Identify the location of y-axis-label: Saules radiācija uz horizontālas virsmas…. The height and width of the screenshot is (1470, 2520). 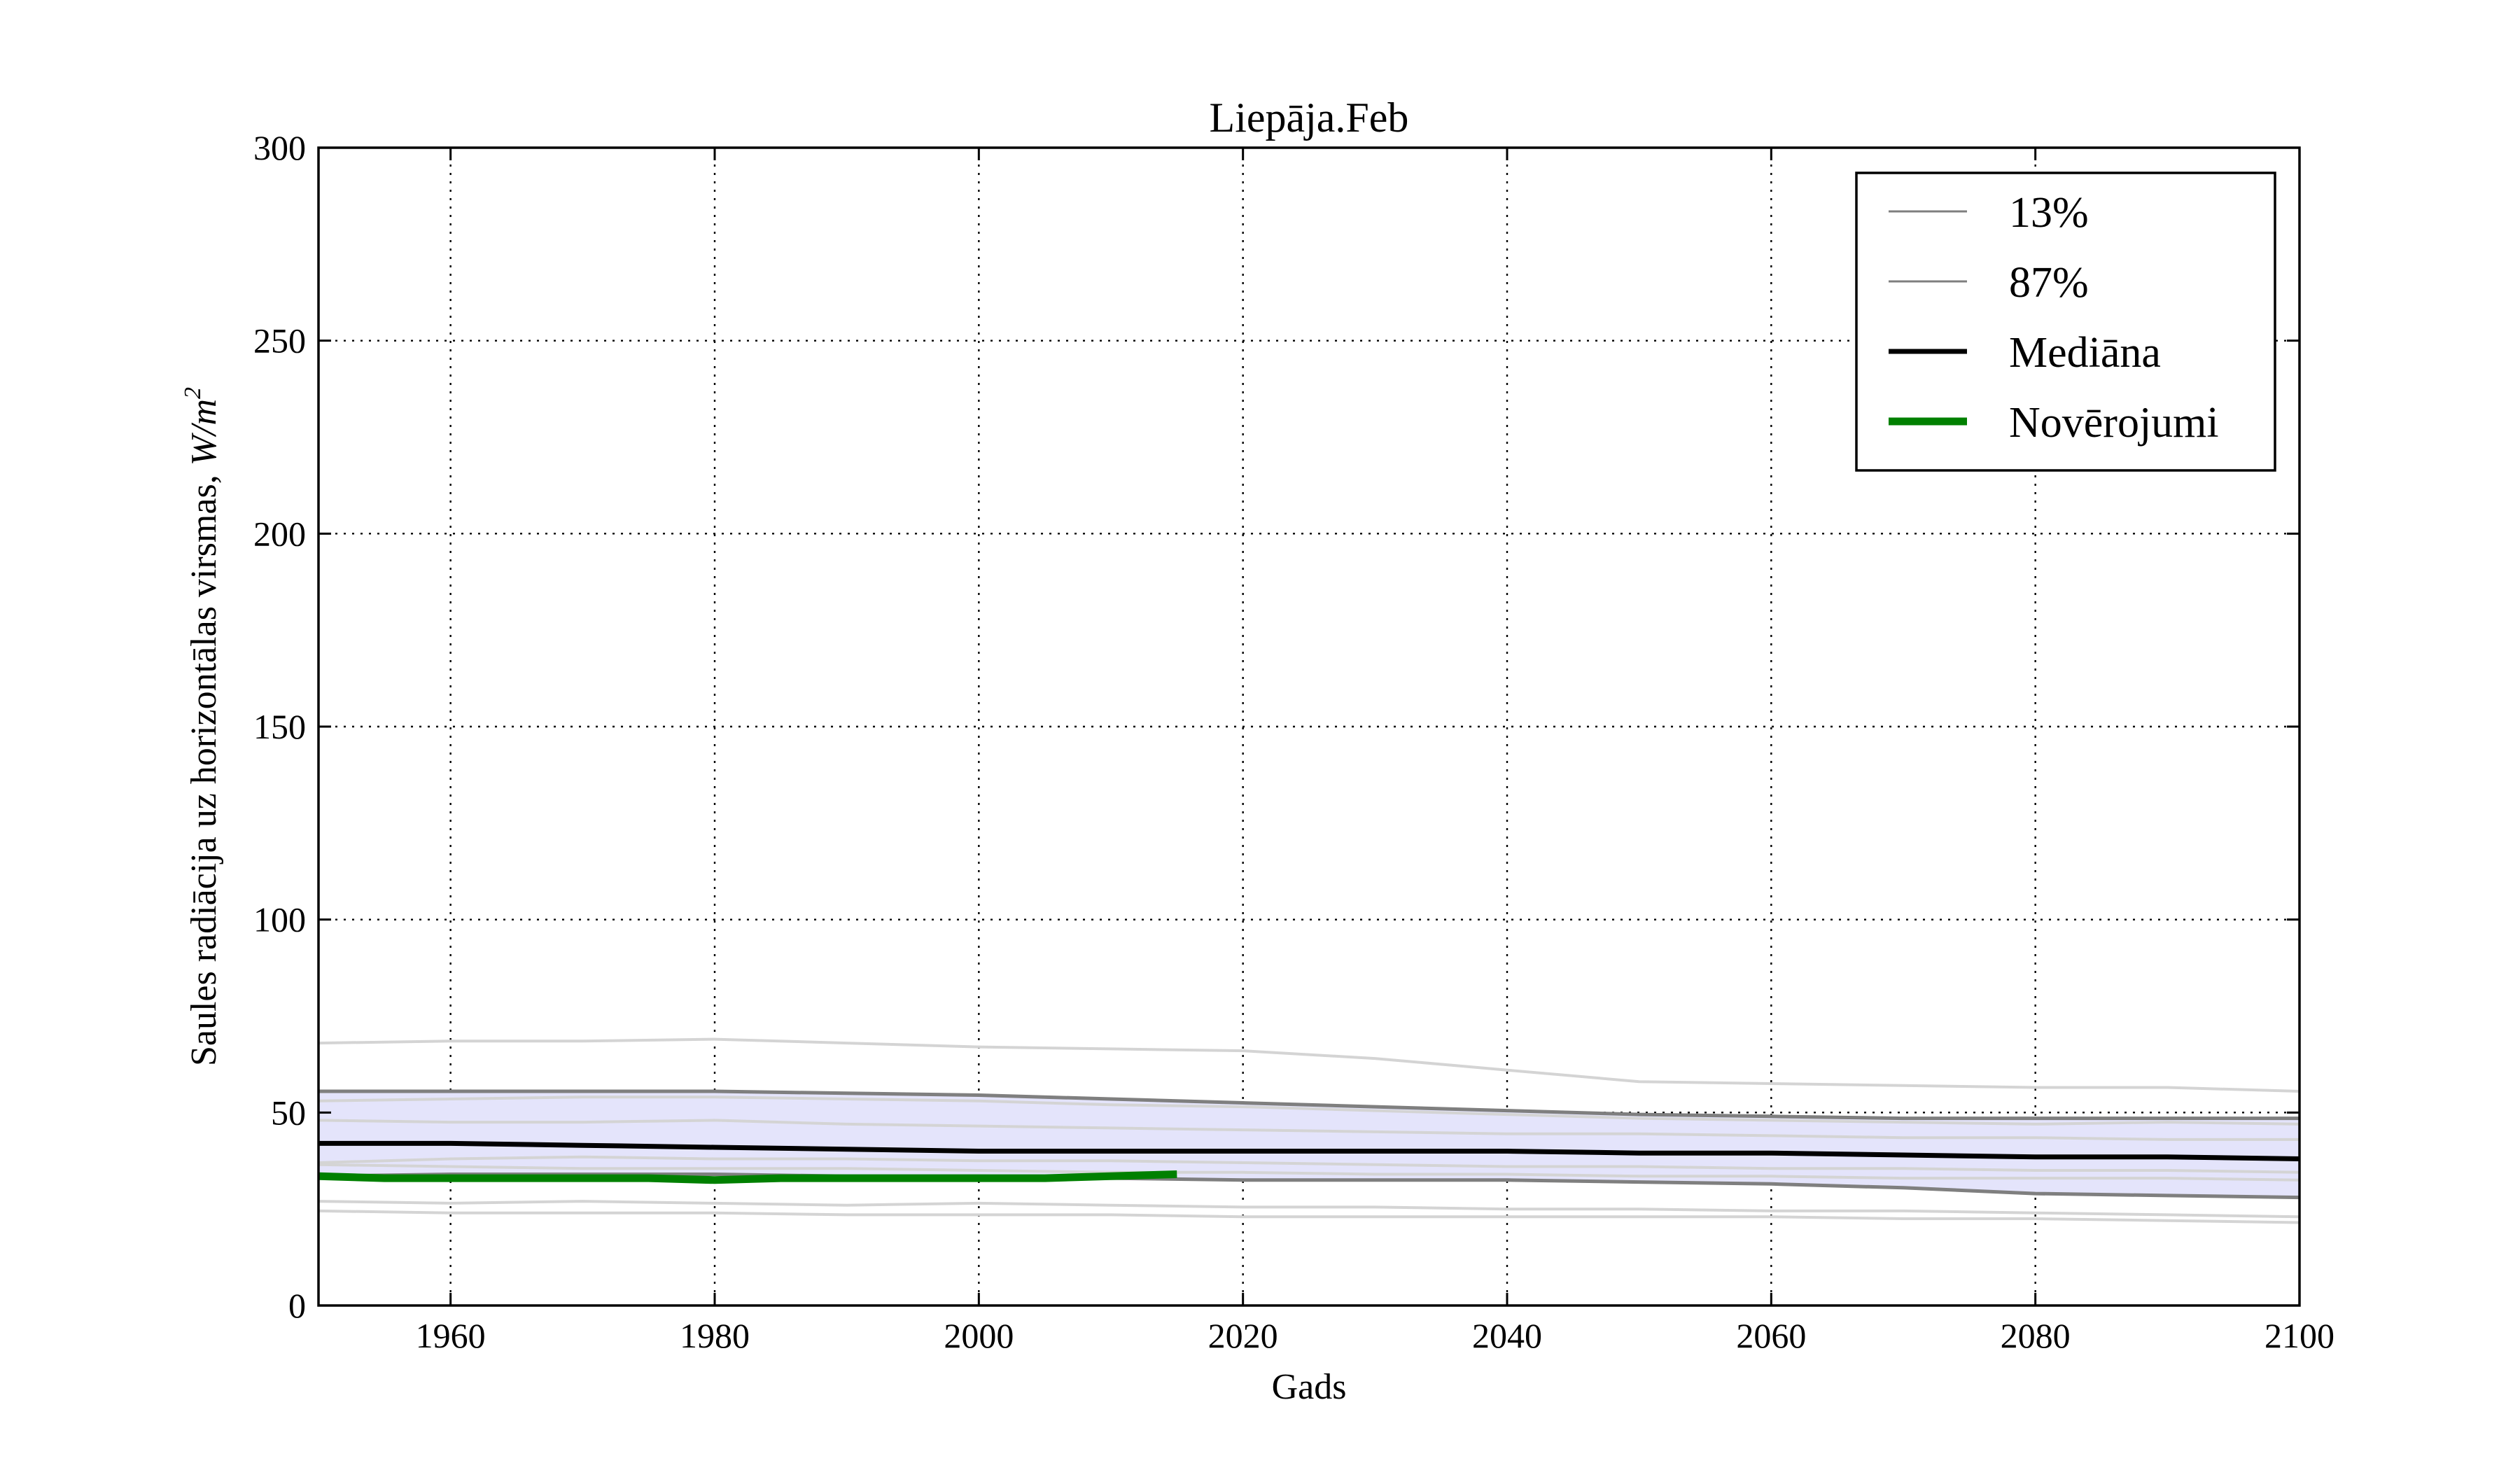
(202, 726).